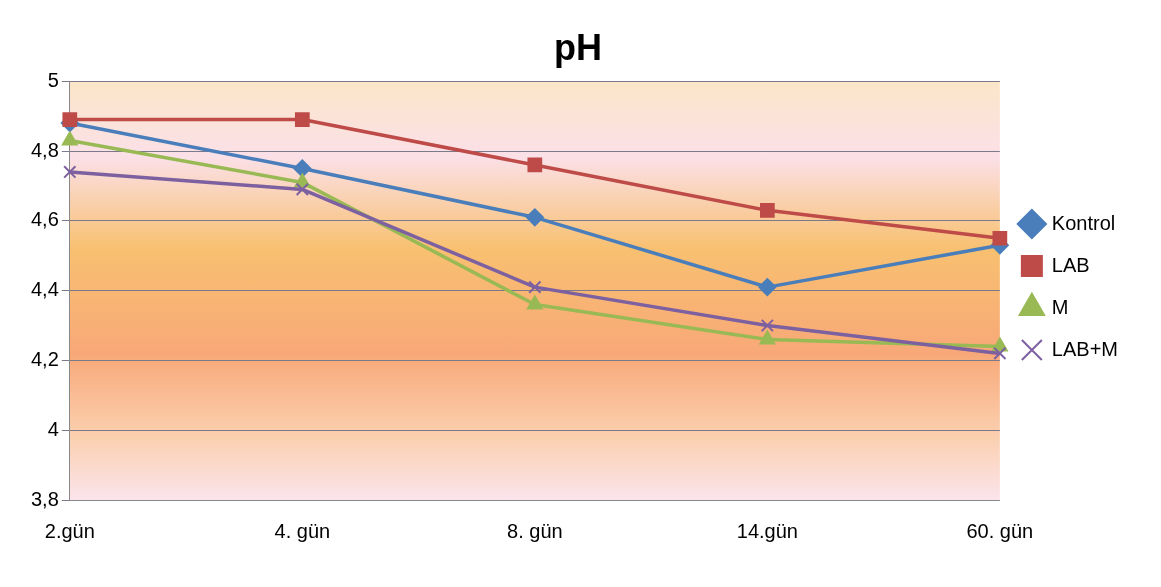  Describe the element at coordinates (1070, 264) in the screenshot. I see `legend-label: LAB` at that location.